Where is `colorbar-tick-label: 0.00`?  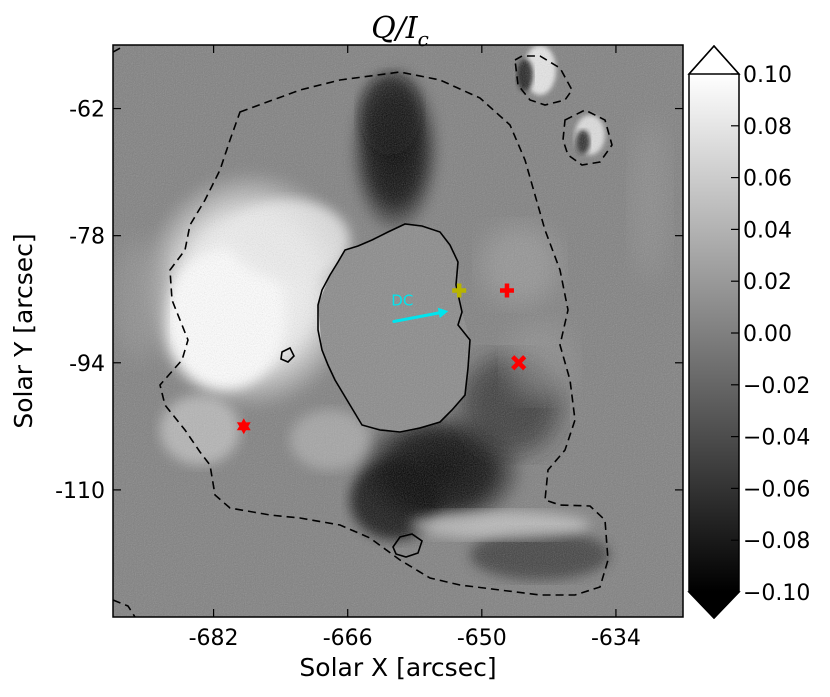 colorbar-tick-label: 0.00 is located at coordinates (767, 334).